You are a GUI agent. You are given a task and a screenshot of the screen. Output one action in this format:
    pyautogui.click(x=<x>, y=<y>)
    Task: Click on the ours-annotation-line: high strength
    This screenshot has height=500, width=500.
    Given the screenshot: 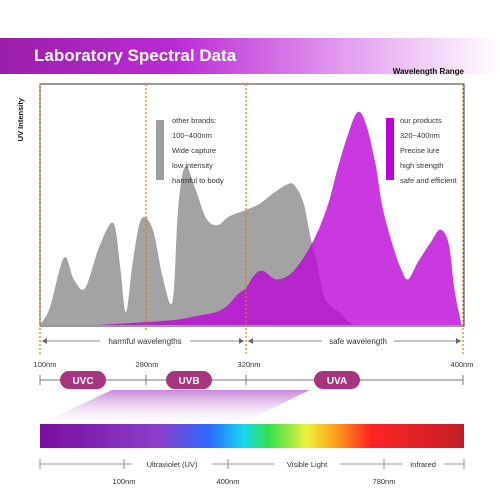 What is the action you would take?
    pyautogui.click(x=422, y=165)
    